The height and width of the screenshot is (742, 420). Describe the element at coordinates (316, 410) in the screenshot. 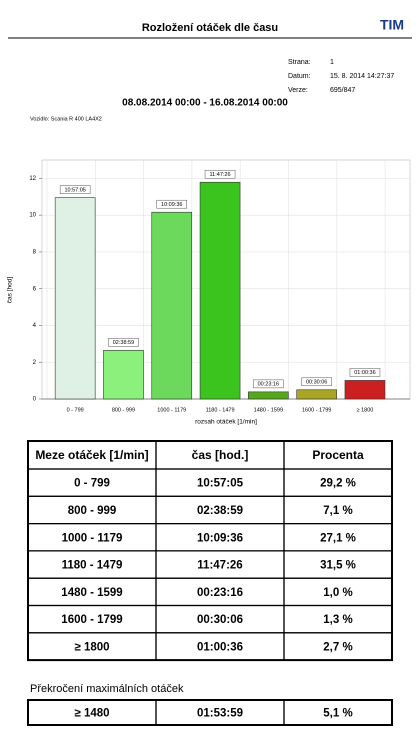

I see `x-tick-label: 1600 - 1799` at that location.